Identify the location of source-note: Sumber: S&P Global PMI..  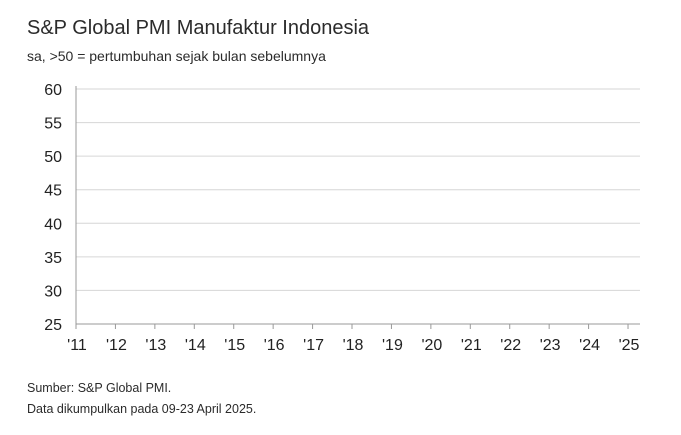
(99, 388).